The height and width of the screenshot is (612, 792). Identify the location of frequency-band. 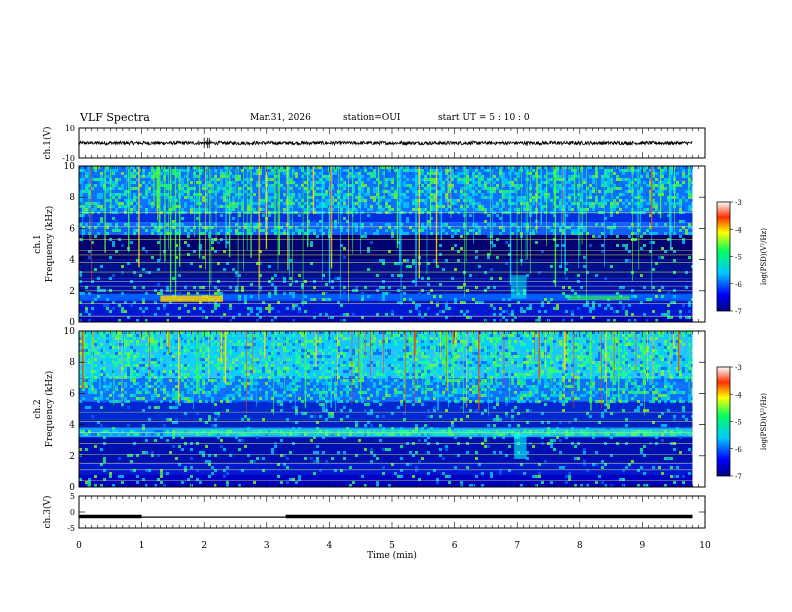
(386, 468).